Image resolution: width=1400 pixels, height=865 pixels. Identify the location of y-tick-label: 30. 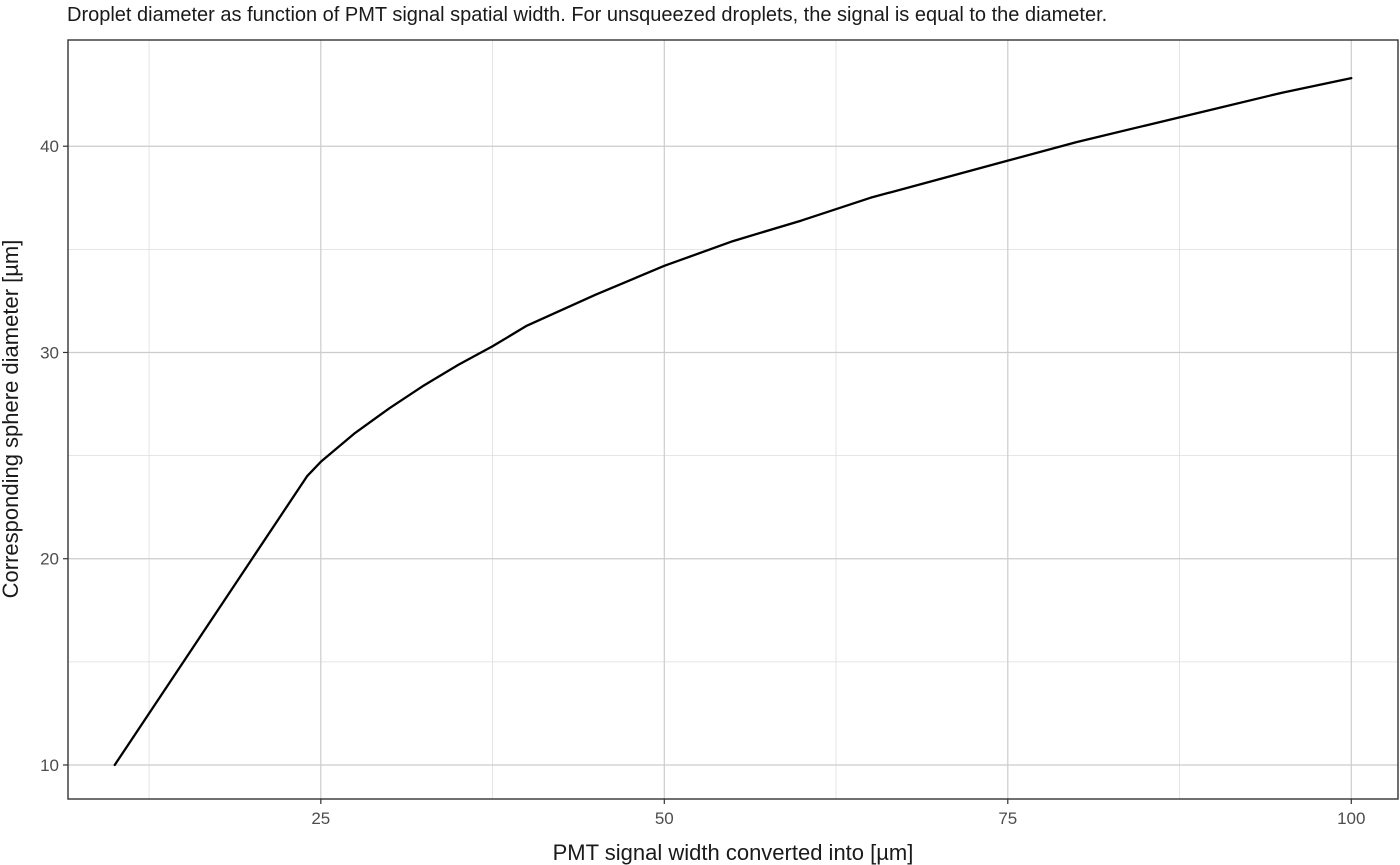
(49, 352).